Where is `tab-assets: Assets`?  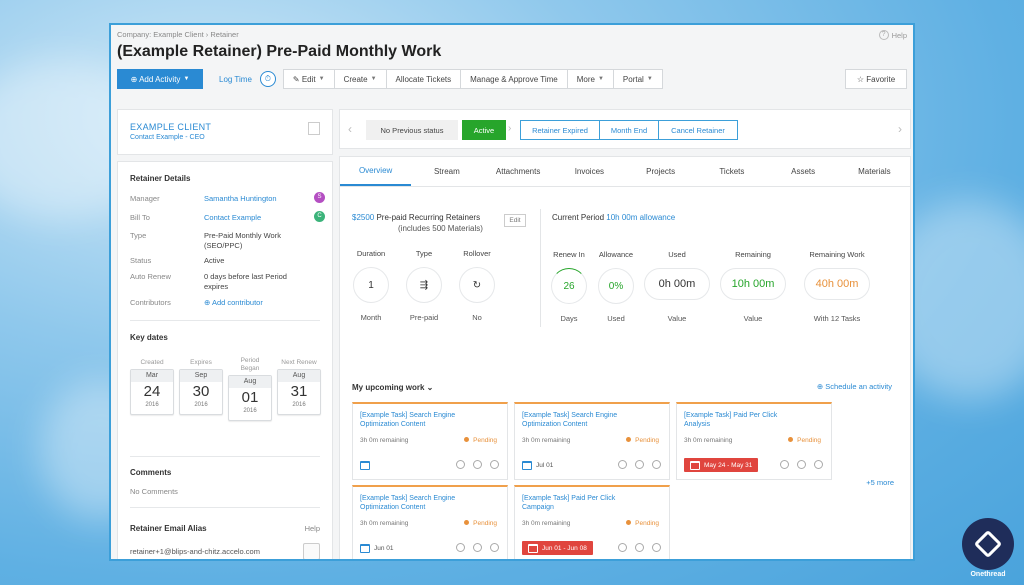 tab-assets: Assets is located at coordinates (803, 171).